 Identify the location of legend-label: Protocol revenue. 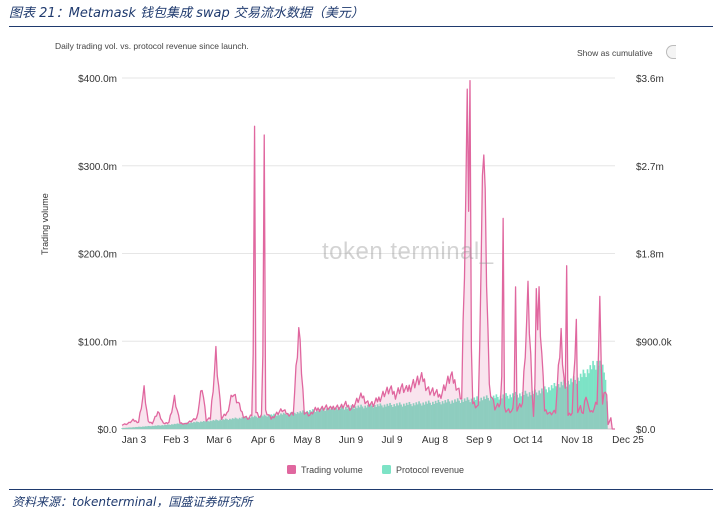
(430, 470).